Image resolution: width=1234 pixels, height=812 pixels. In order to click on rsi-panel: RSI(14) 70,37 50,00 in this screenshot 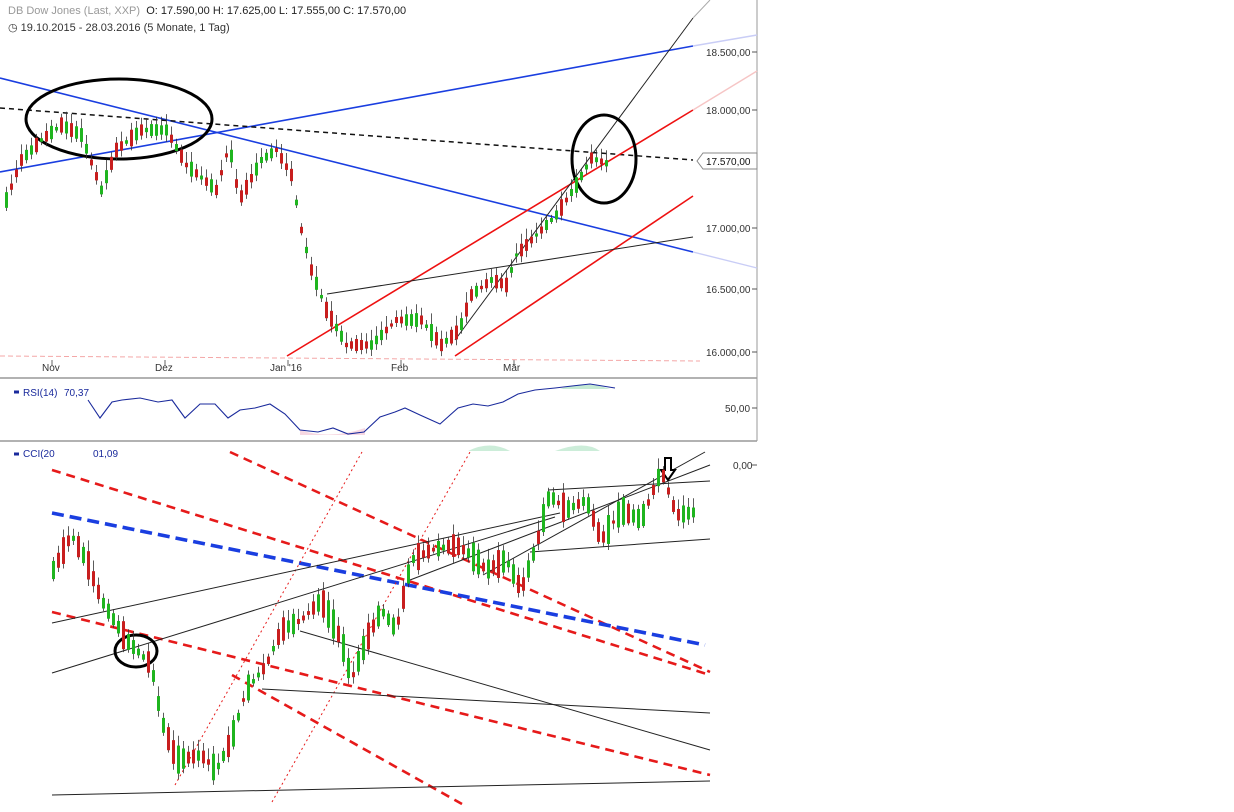, I will do `click(385, 409)`.